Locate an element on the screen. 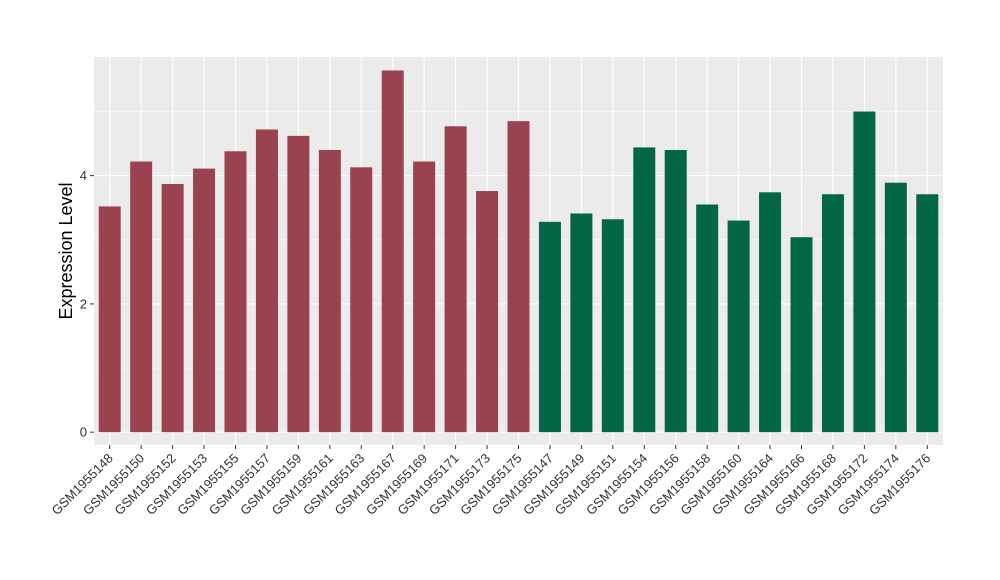 Image resolution: width=1000 pixels, height=580 pixels. y-tick-label: 2 is located at coordinates (83, 303).